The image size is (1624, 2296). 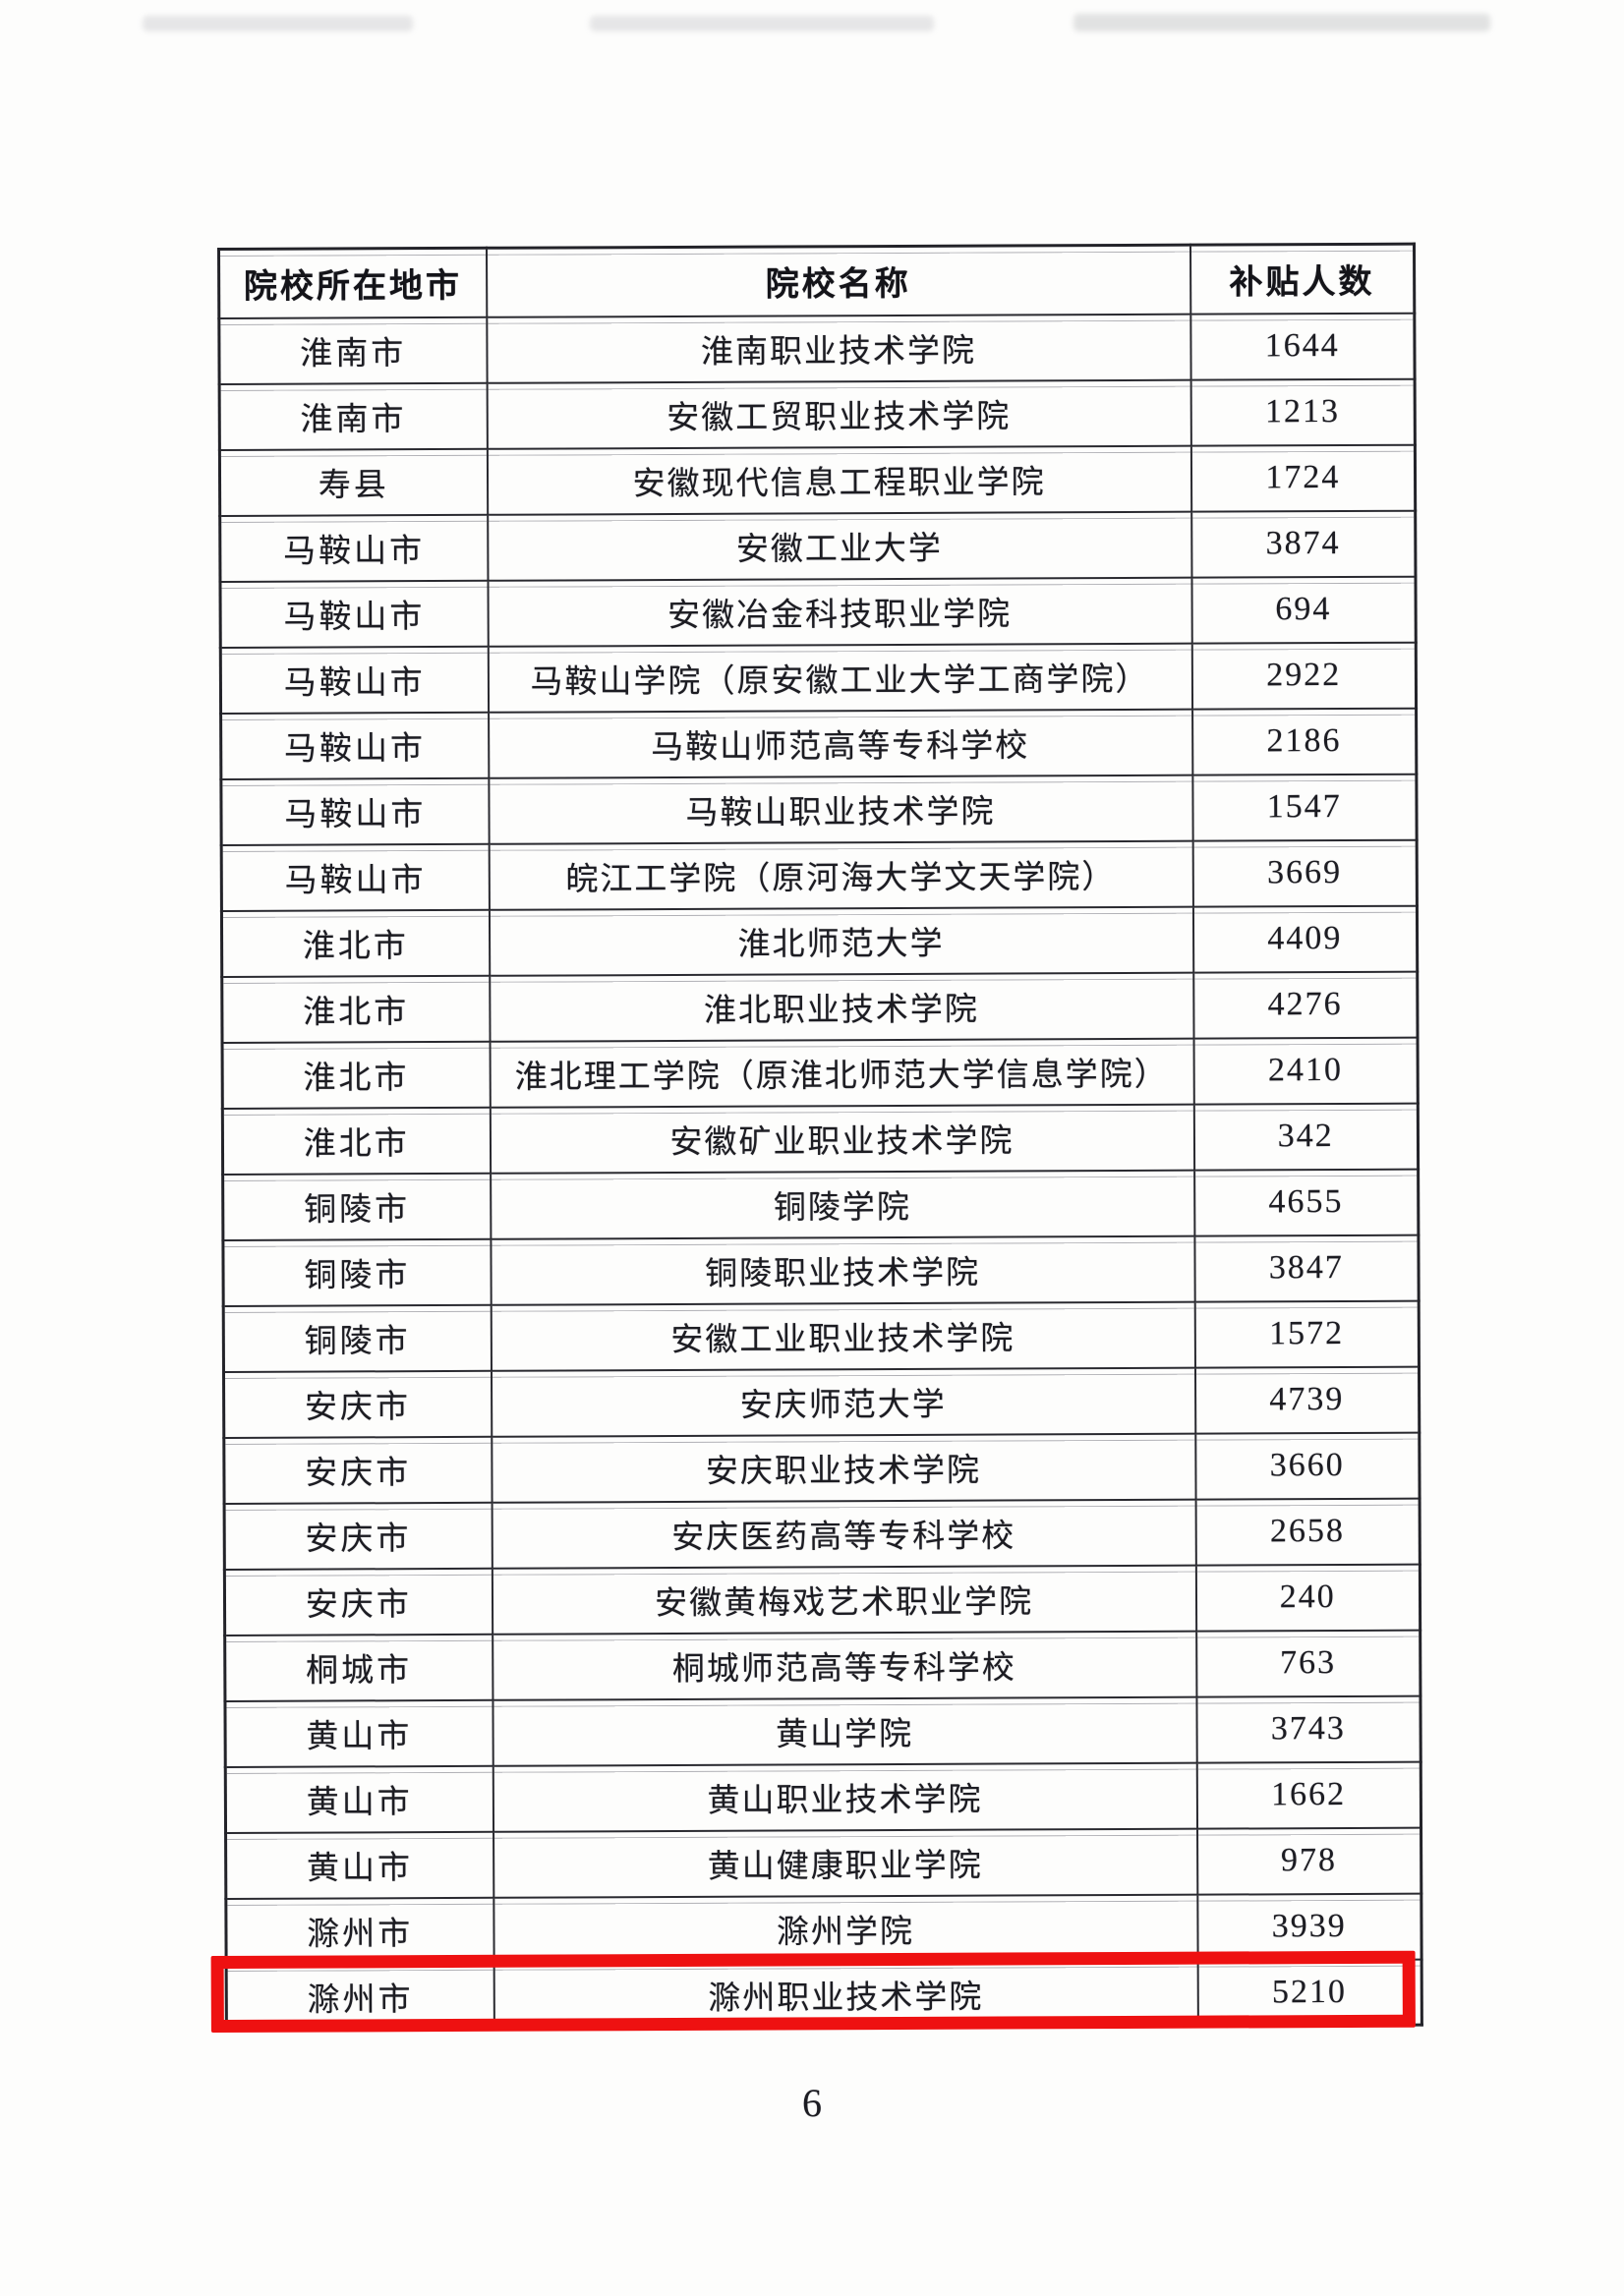 I want to click on count-cell: 342, so click(x=1306, y=1137).